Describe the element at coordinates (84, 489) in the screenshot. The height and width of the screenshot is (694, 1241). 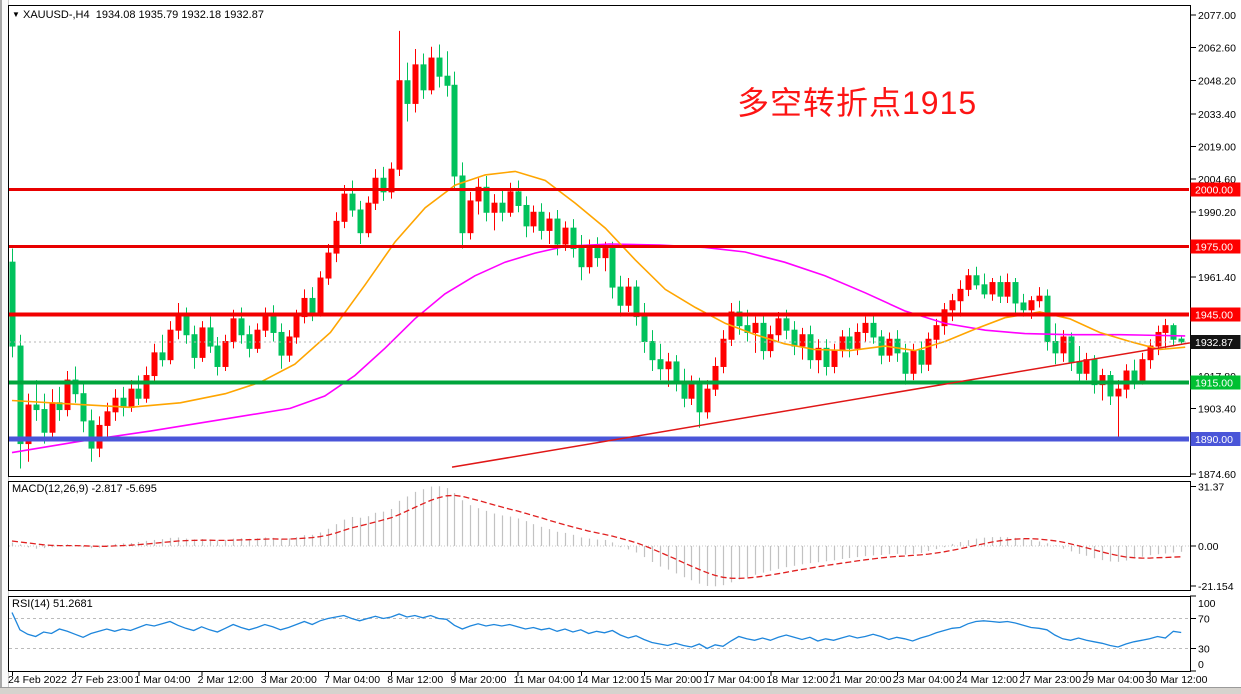
I see `macd-indicator-label: MACD(12,26,9) -2.817 -5.695` at that location.